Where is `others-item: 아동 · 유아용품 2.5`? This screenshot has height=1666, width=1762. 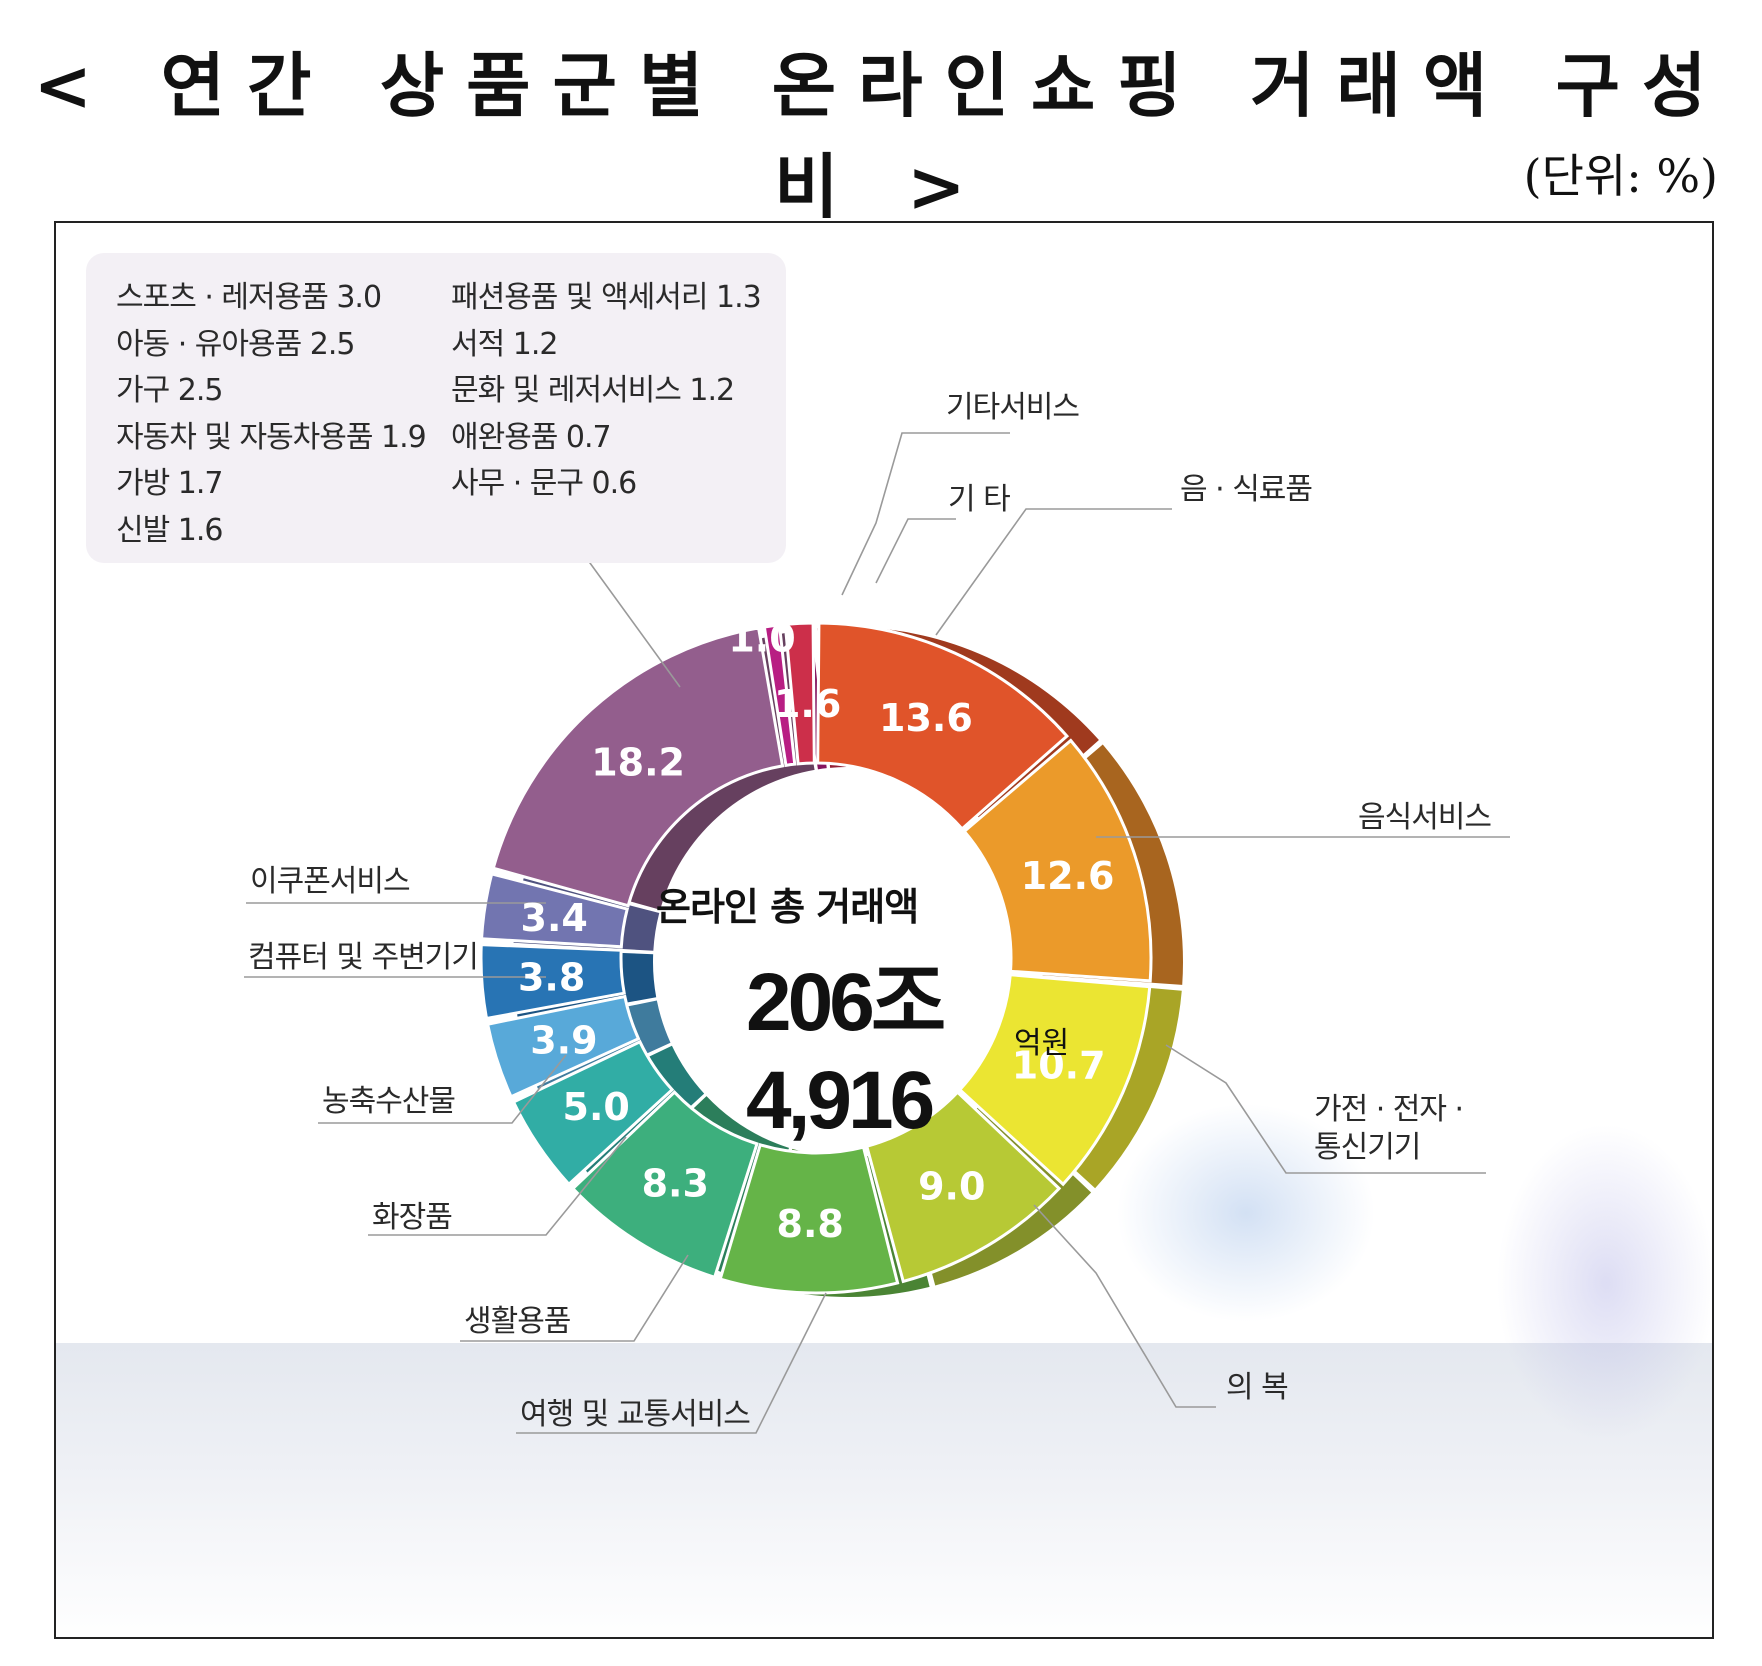 others-item: 아동 · 유아용품 2.5 is located at coordinates (235, 344).